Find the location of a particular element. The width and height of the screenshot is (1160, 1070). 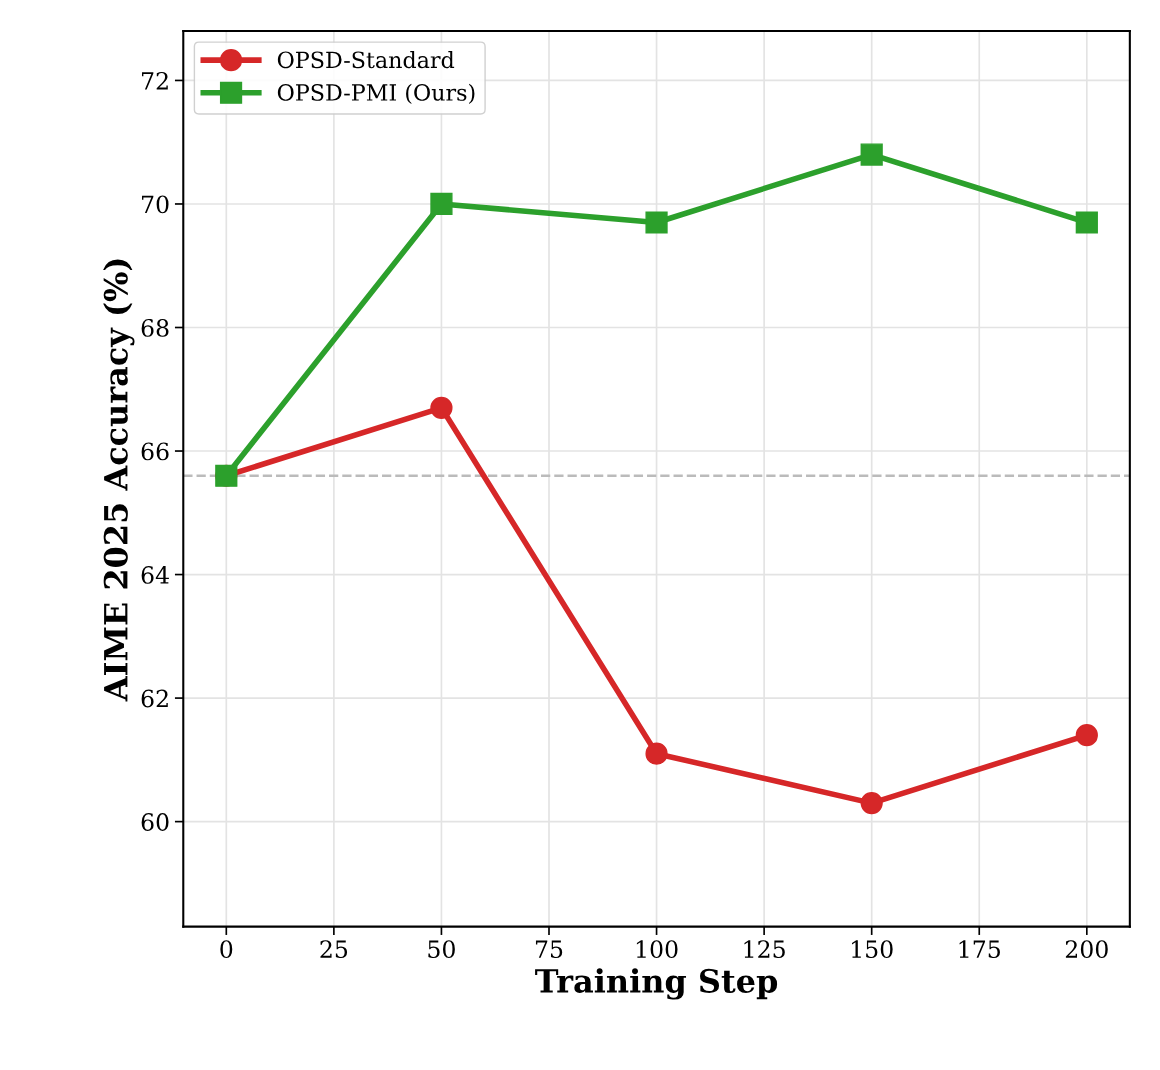

x-axis-title: Training Step is located at coordinates (656, 984).